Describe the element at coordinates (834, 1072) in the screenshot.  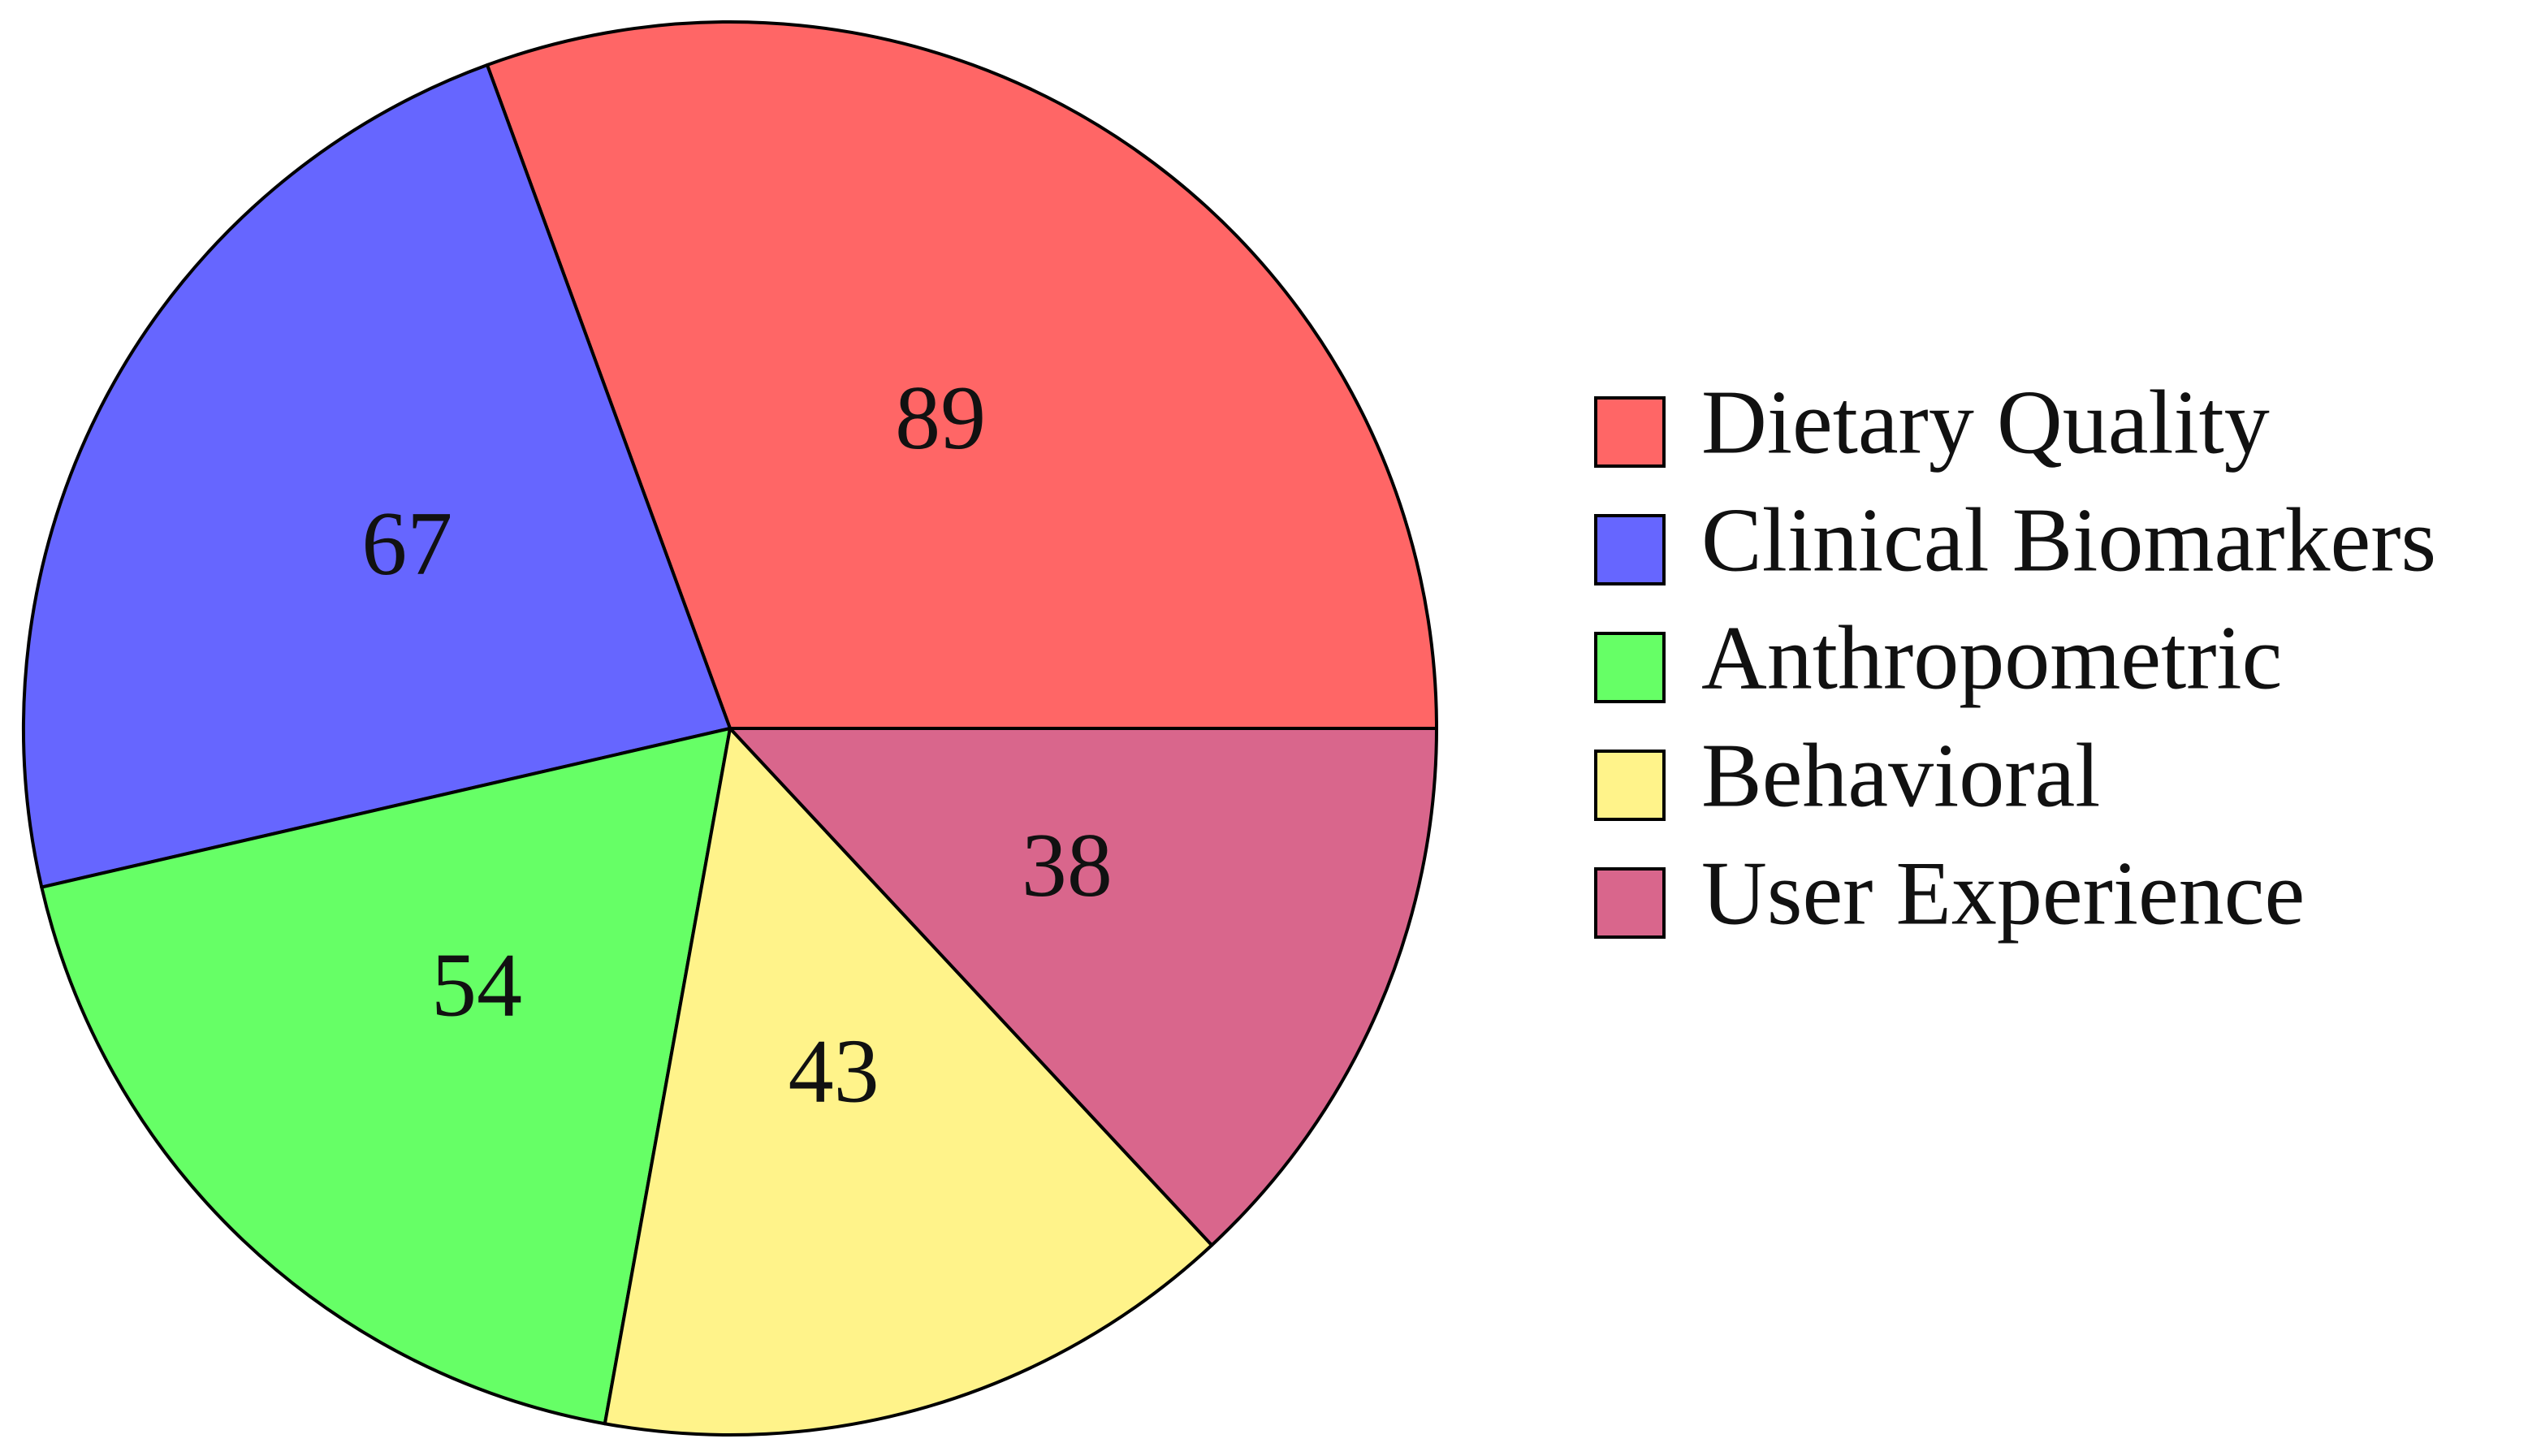
I see `slice-label: 43` at that location.